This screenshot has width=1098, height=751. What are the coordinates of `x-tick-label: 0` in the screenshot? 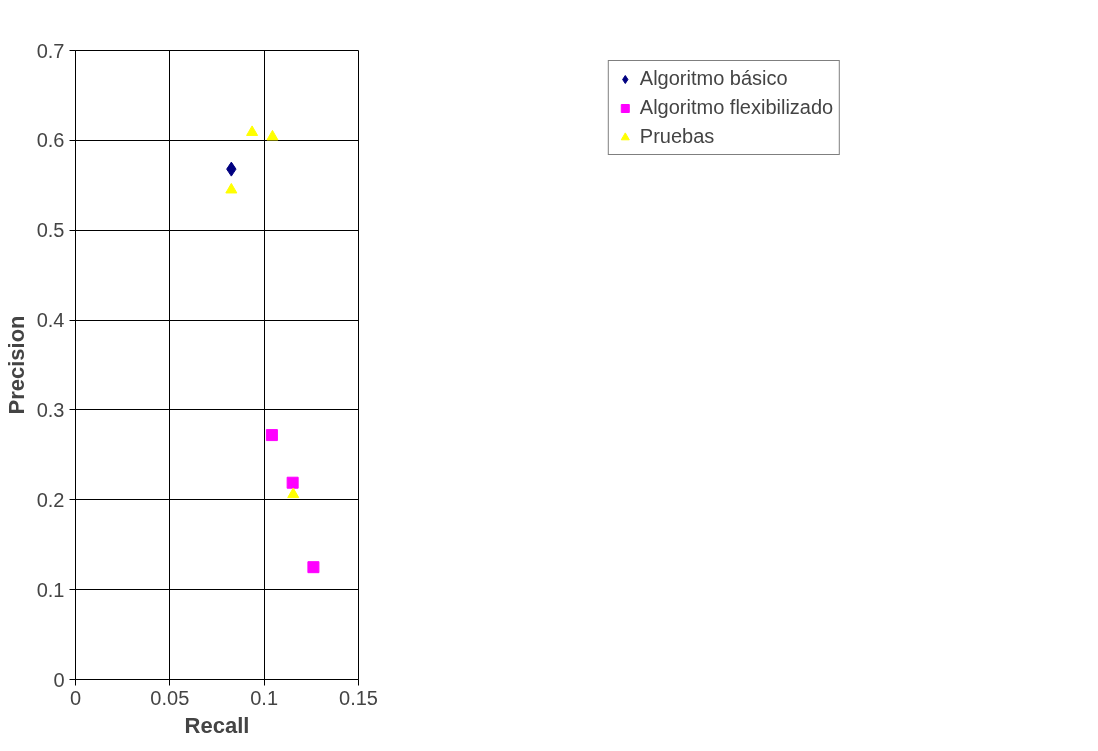 It's located at (75, 697).